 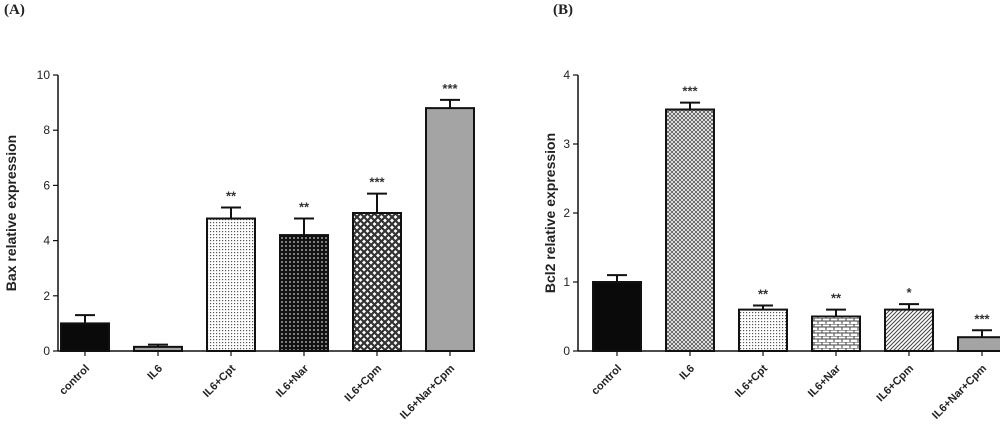 I want to click on bcl2-bar-chart-category-label: IL6, so click(x=687, y=373).